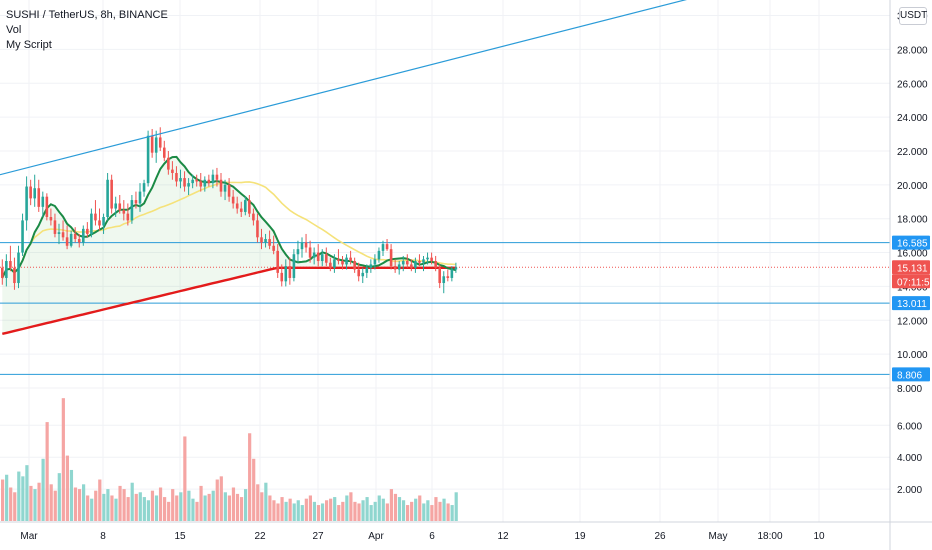  Describe the element at coordinates (229, 210) in the screenshot. I see `candlesticks` at that location.